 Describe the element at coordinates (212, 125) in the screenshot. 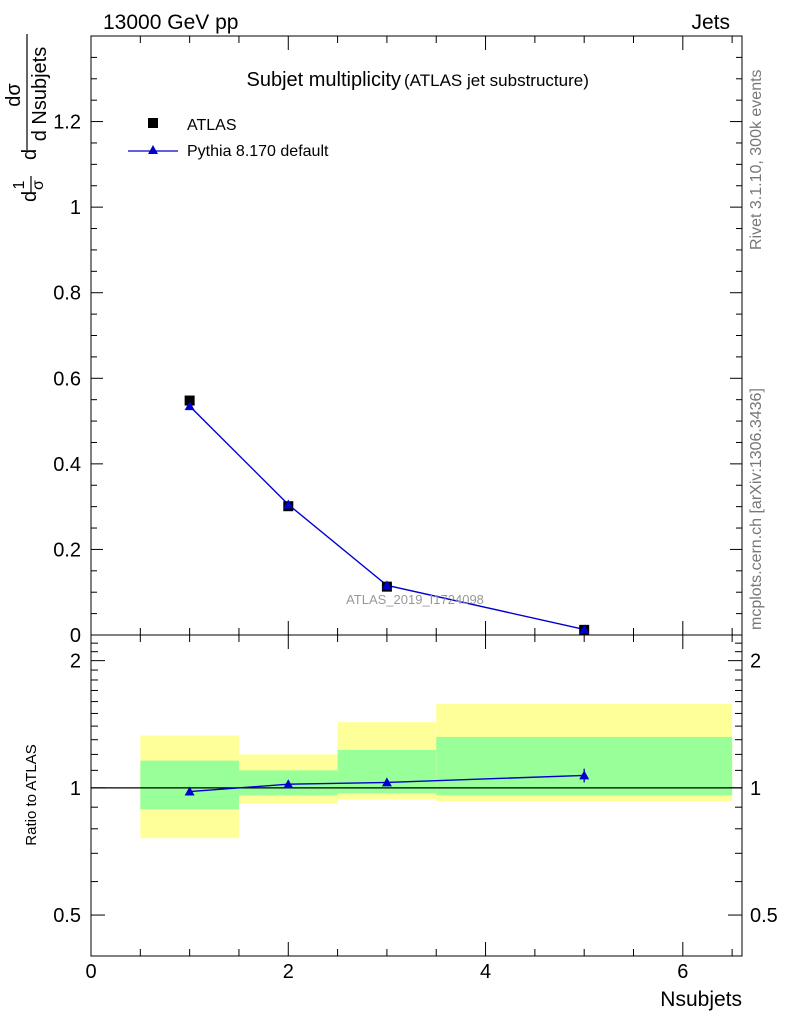

I see `legend-atlas-label: ATLAS` at that location.